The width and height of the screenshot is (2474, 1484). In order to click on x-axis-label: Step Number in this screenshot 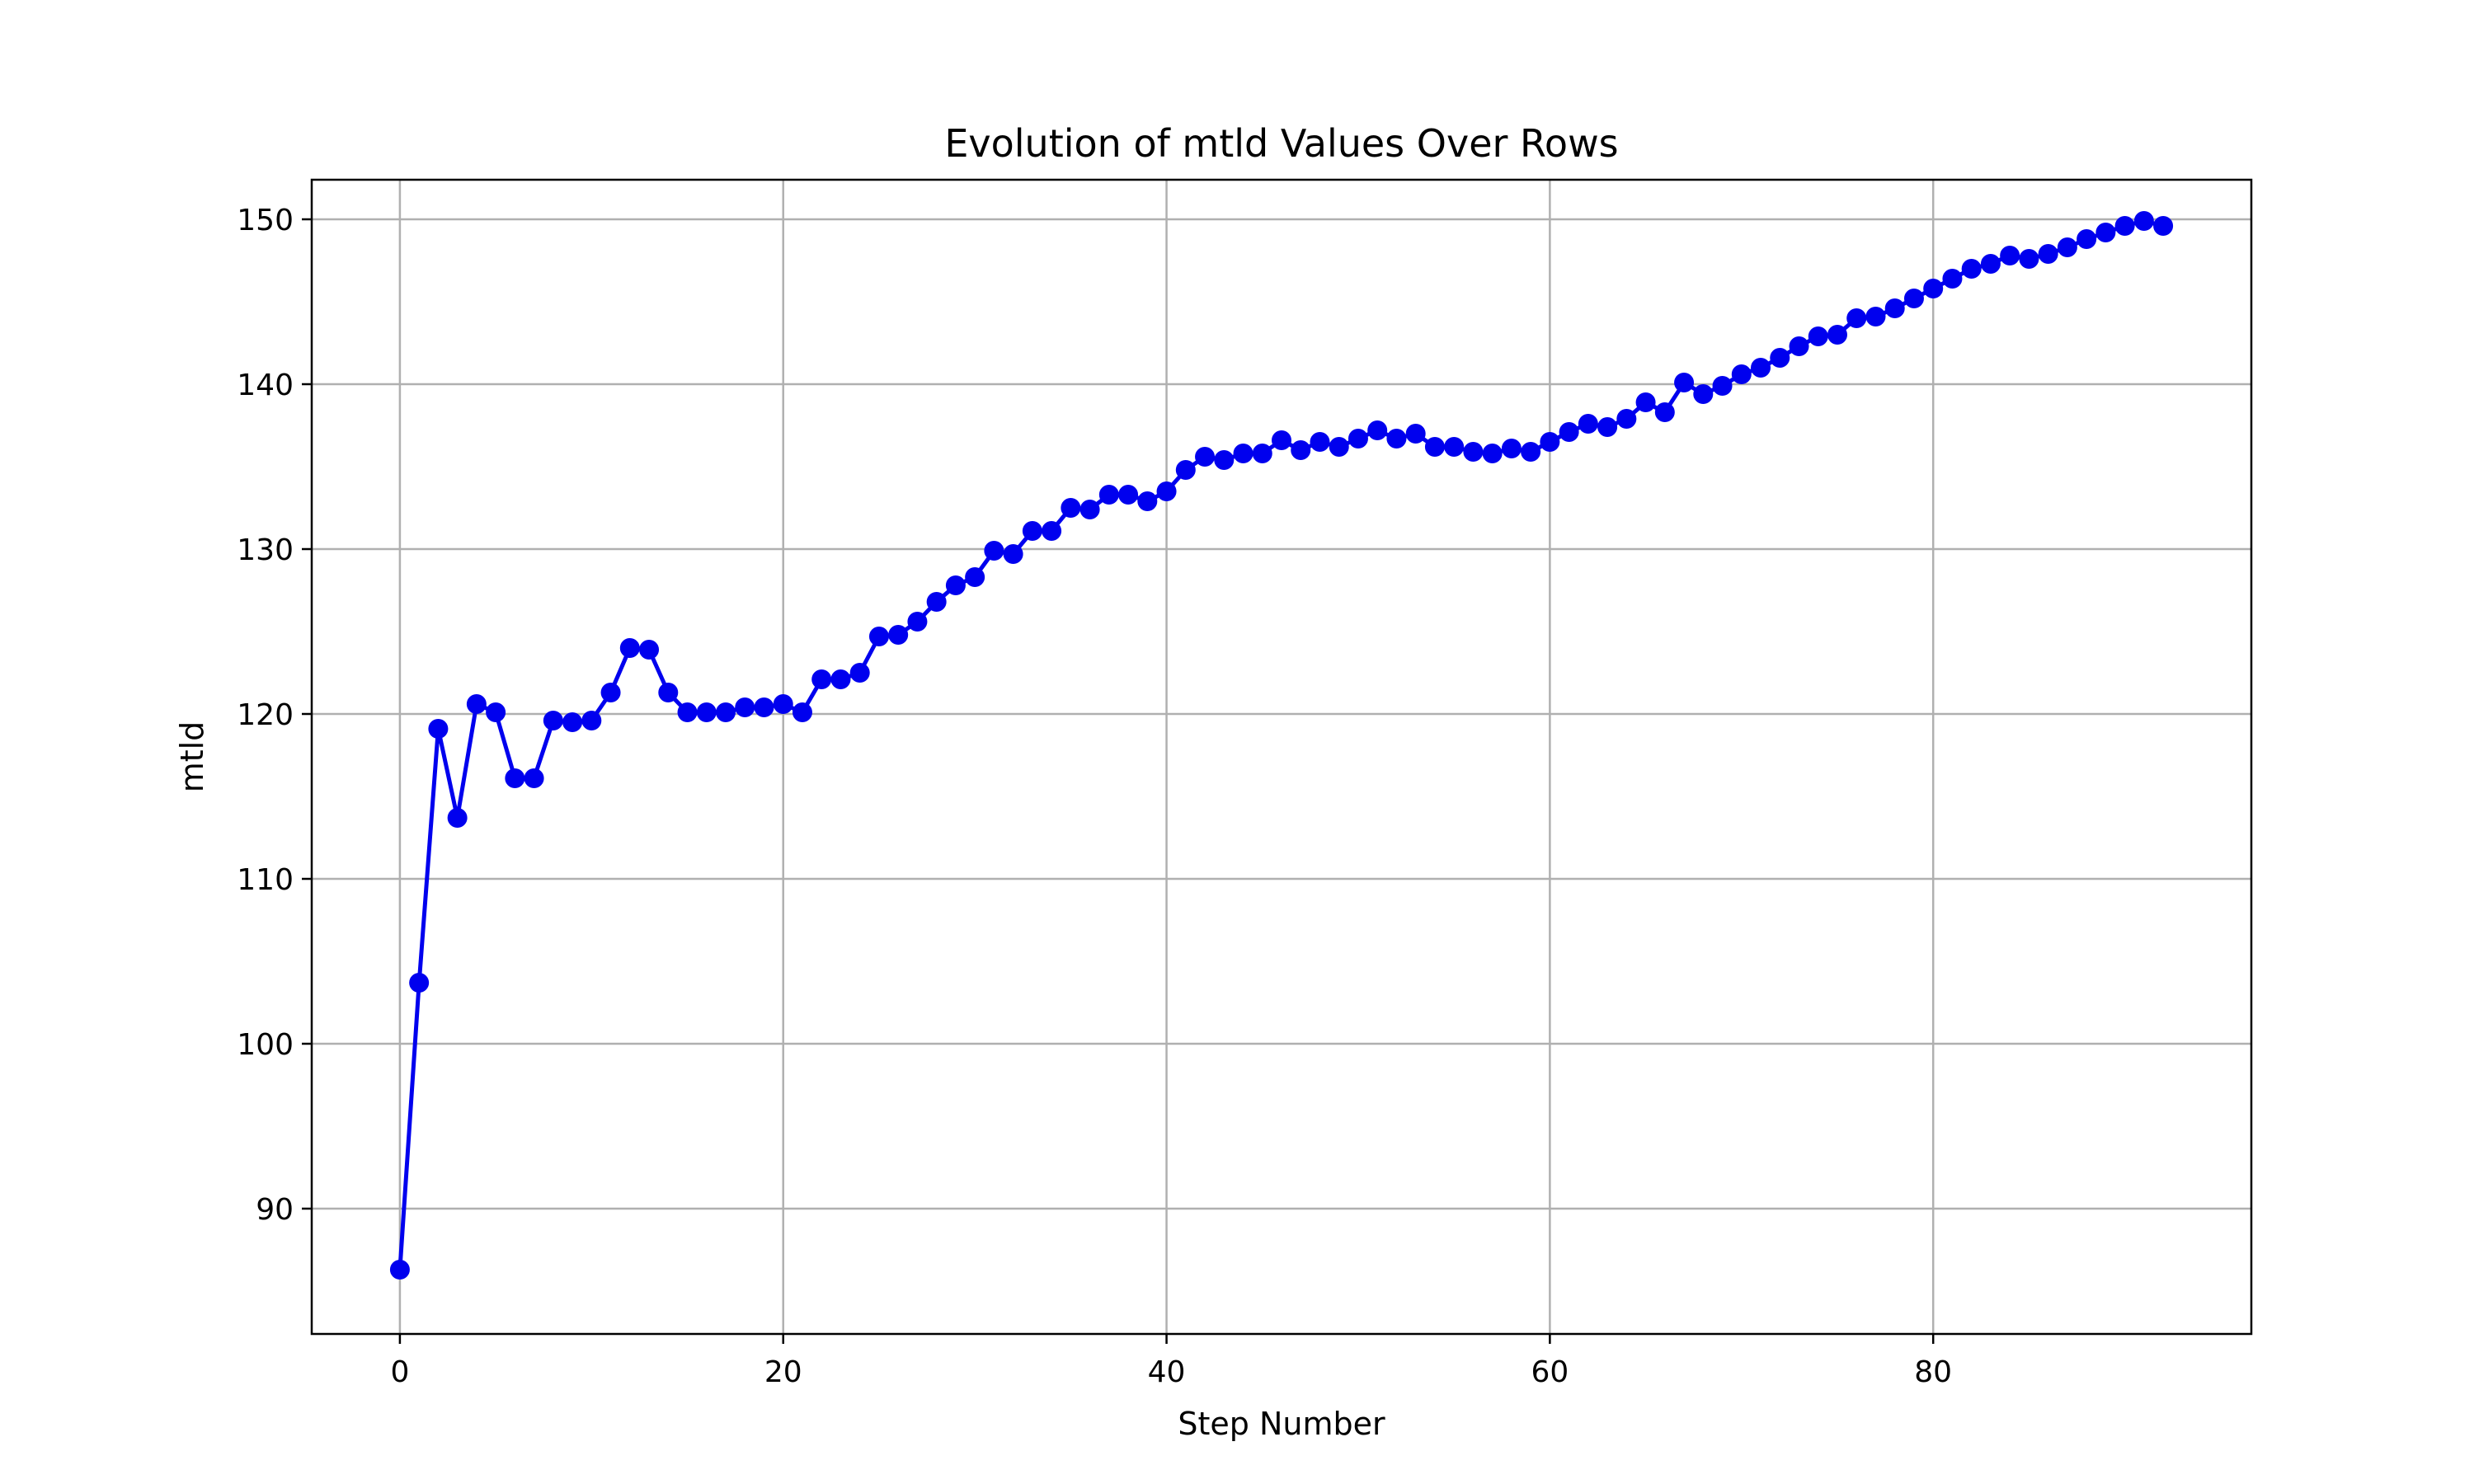, I will do `click(1281, 1424)`.